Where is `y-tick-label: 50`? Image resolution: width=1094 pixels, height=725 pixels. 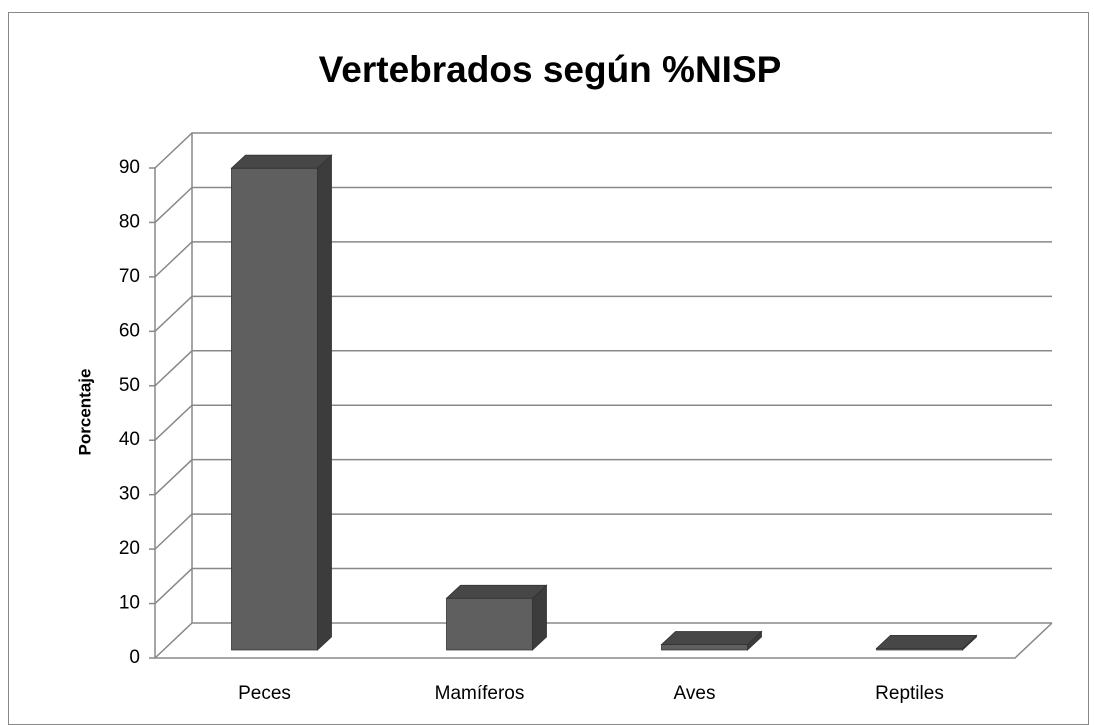 y-tick-label: 50 is located at coordinates (129, 385).